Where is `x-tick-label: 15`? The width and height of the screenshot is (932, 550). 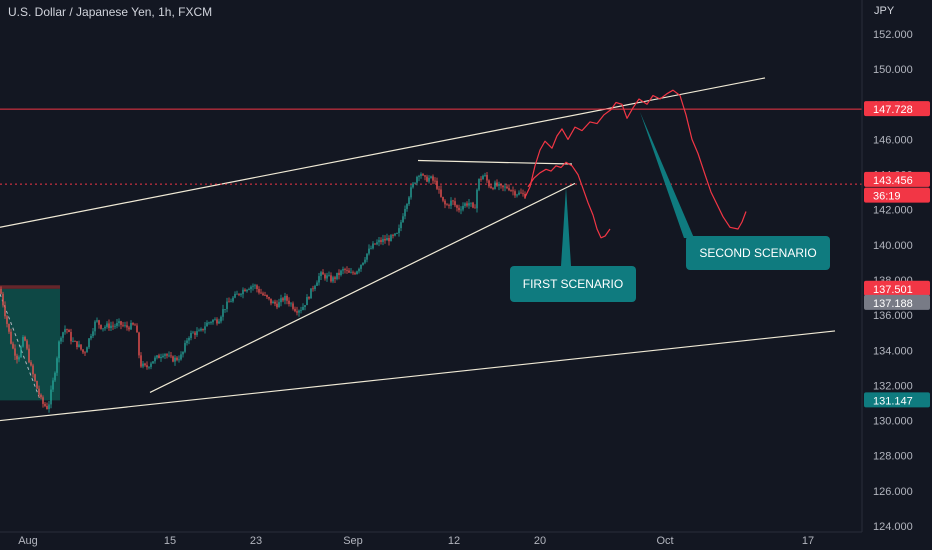 x-tick-label: 15 is located at coordinates (170, 541).